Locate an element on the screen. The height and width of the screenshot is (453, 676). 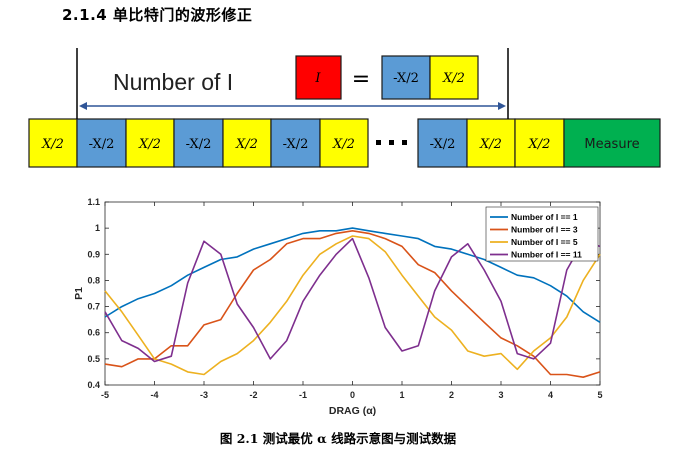
equals-sign: = is located at coordinates (361, 79).